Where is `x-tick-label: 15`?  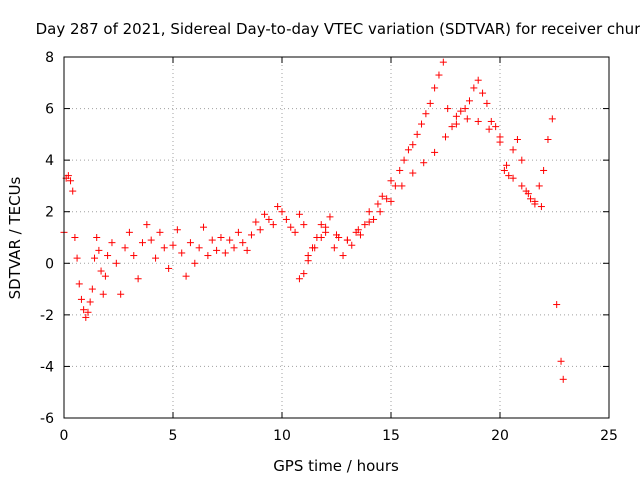
x-tick-label: 15 is located at coordinates (391, 436).